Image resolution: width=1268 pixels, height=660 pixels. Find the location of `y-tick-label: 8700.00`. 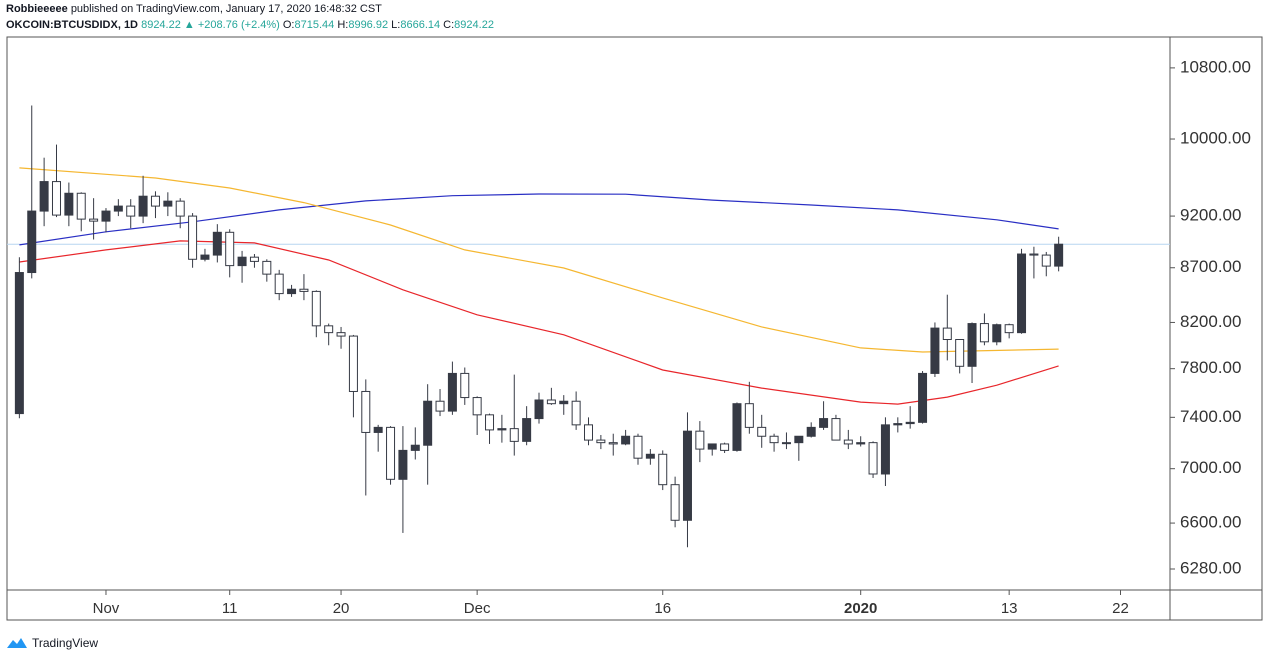

y-tick-label: 8700.00 is located at coordinates (1210, 266).